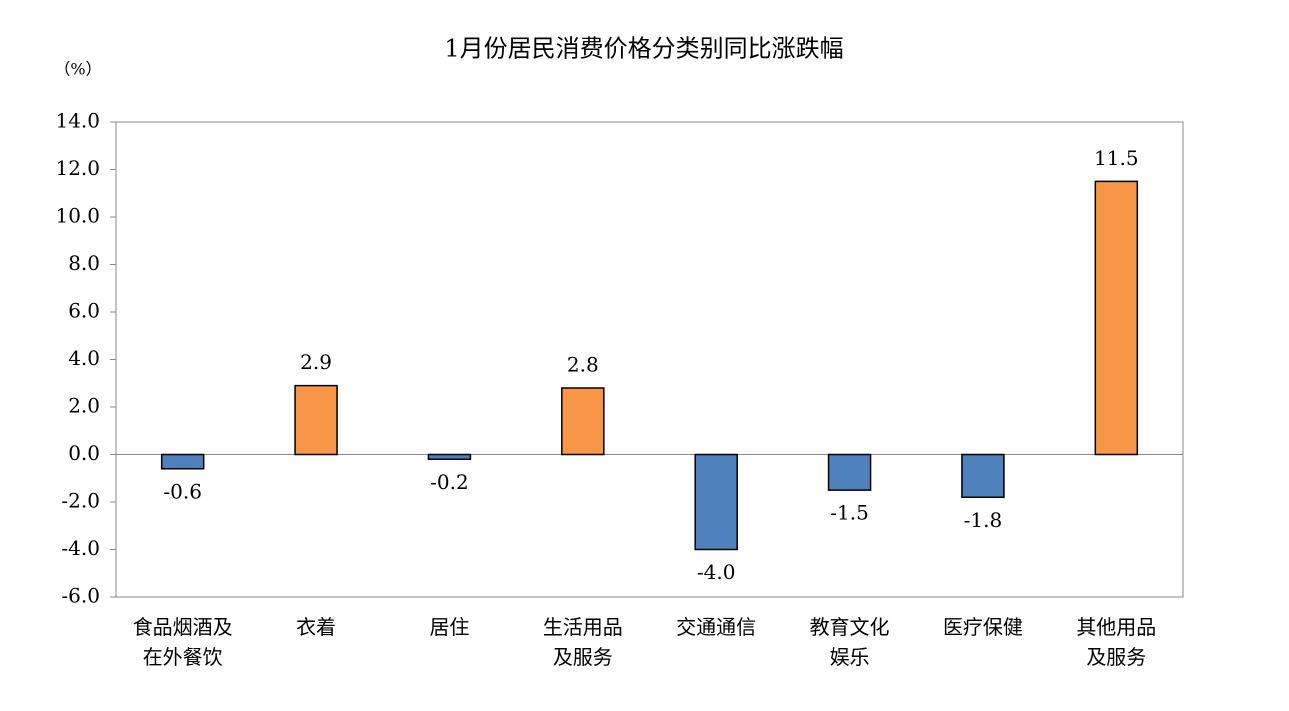 This screenshot has height=711, width=1289. Describe the element at coordinates (84, 358) in the screenshot. I see `y-tick-label: 4.0` at that location.